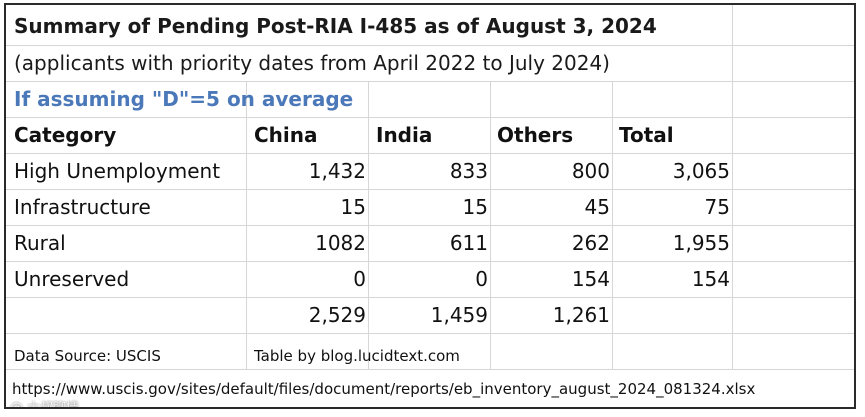  I want to click on cell-india: 0, so click(481, 279).